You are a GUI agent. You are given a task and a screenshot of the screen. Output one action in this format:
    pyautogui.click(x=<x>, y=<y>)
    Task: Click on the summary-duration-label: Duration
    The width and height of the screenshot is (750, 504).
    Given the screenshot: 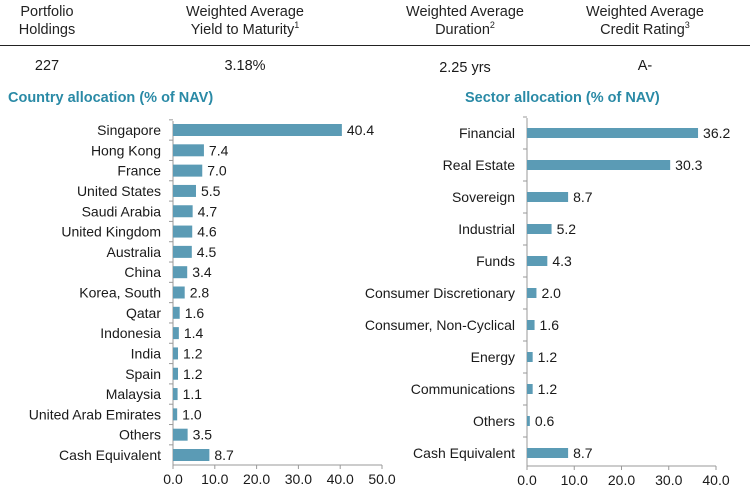 What is the action you would take?
    pyautogui.click(x=462, y=30)
    